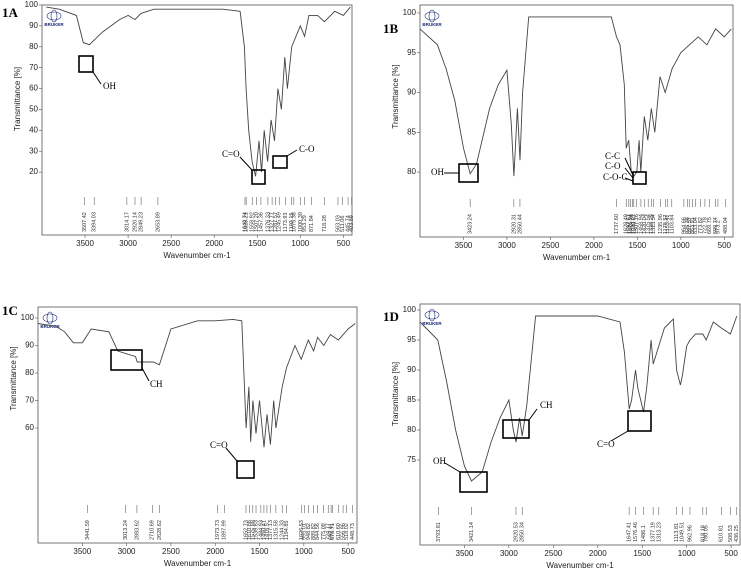  I want to click on peak-label: 1486.1, so click(644, 533).